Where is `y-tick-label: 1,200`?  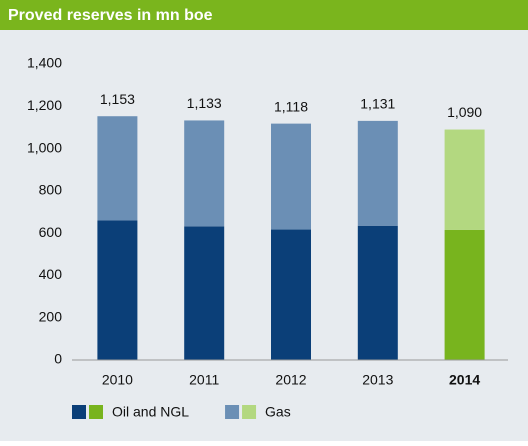 y-tick-label: 1,200 is located at coordinates (44, 105).